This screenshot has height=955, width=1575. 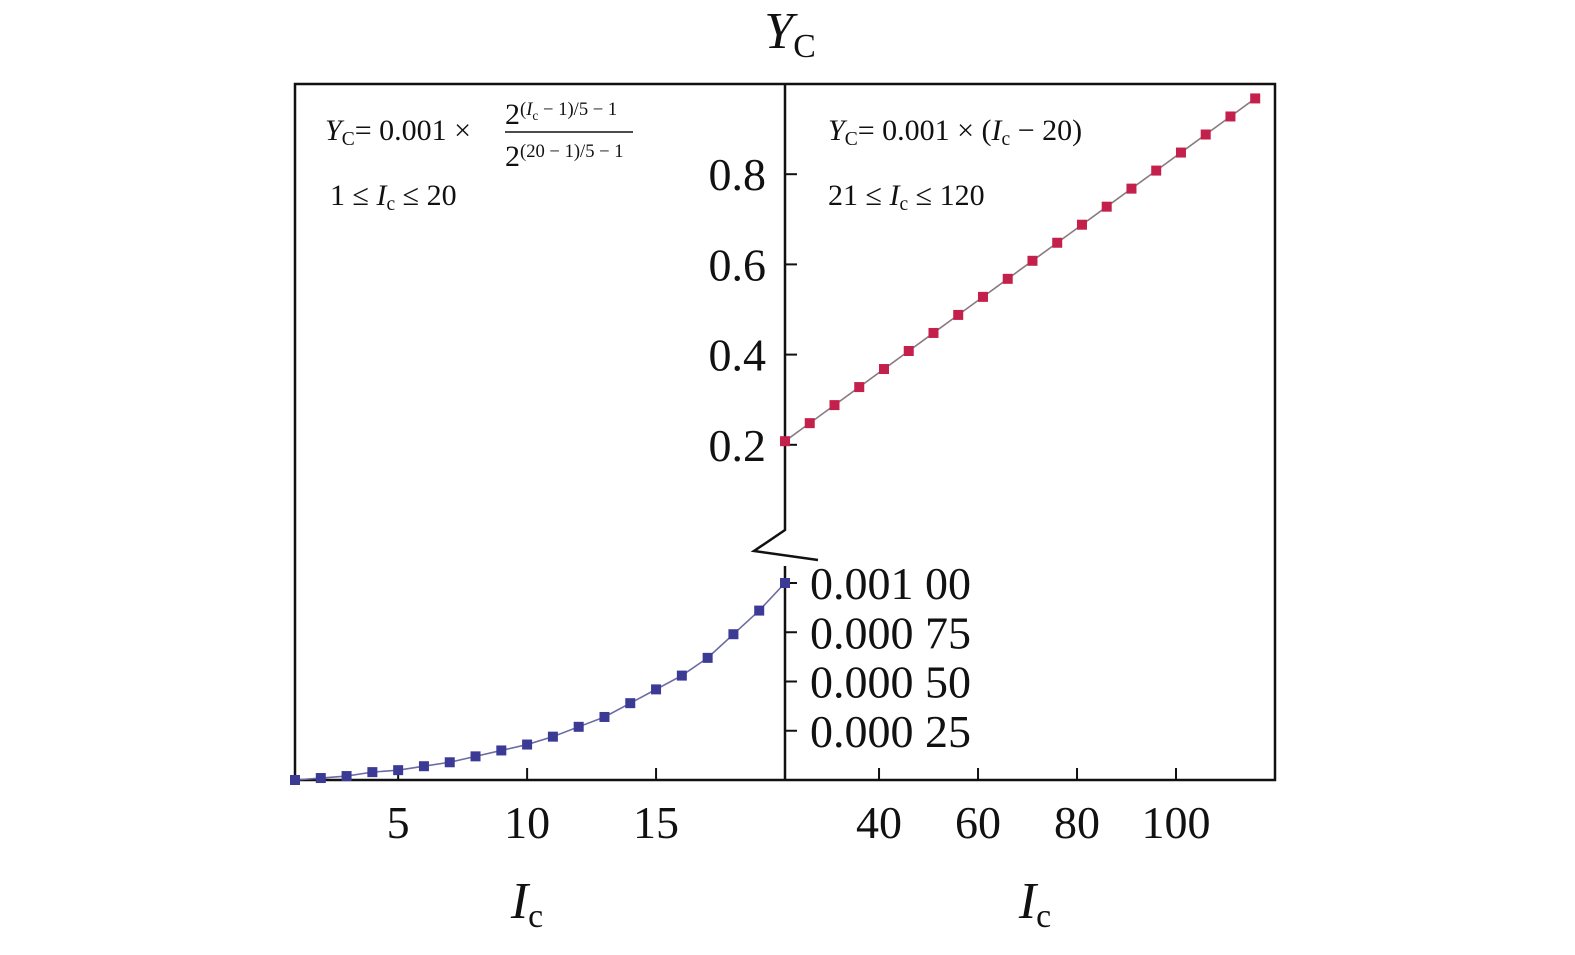 I want to click on x-tick-label: 60, so click(x=978, y=822).